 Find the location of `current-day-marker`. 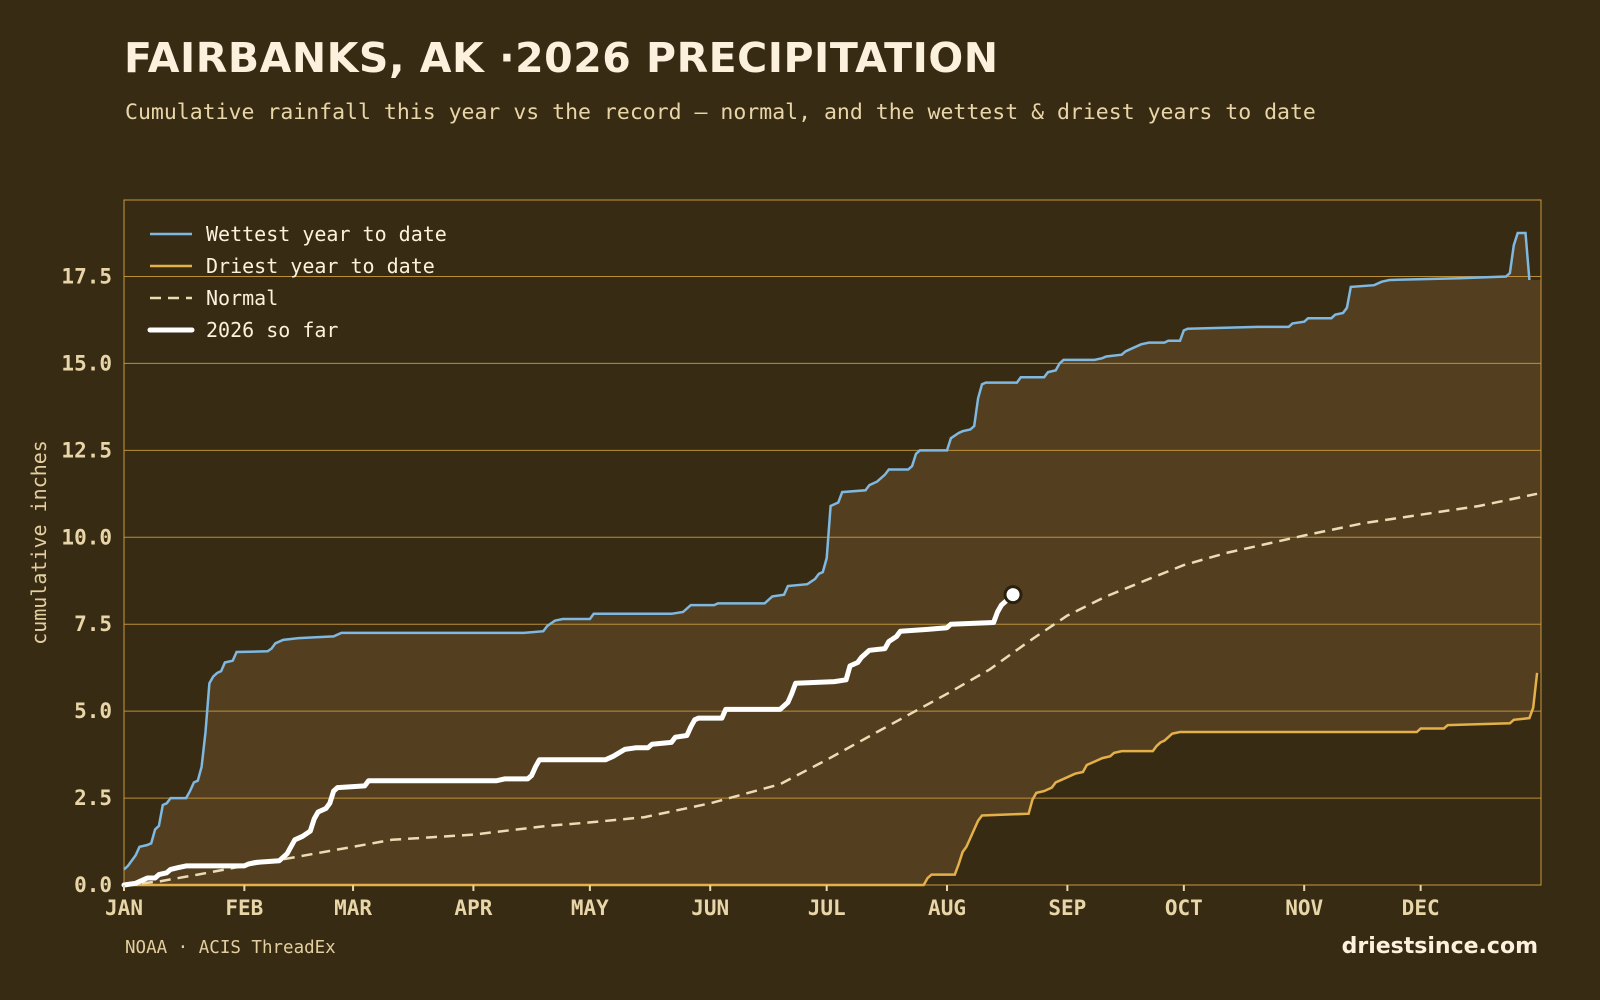

current-day-marker is located at coordinates (1013, 595).